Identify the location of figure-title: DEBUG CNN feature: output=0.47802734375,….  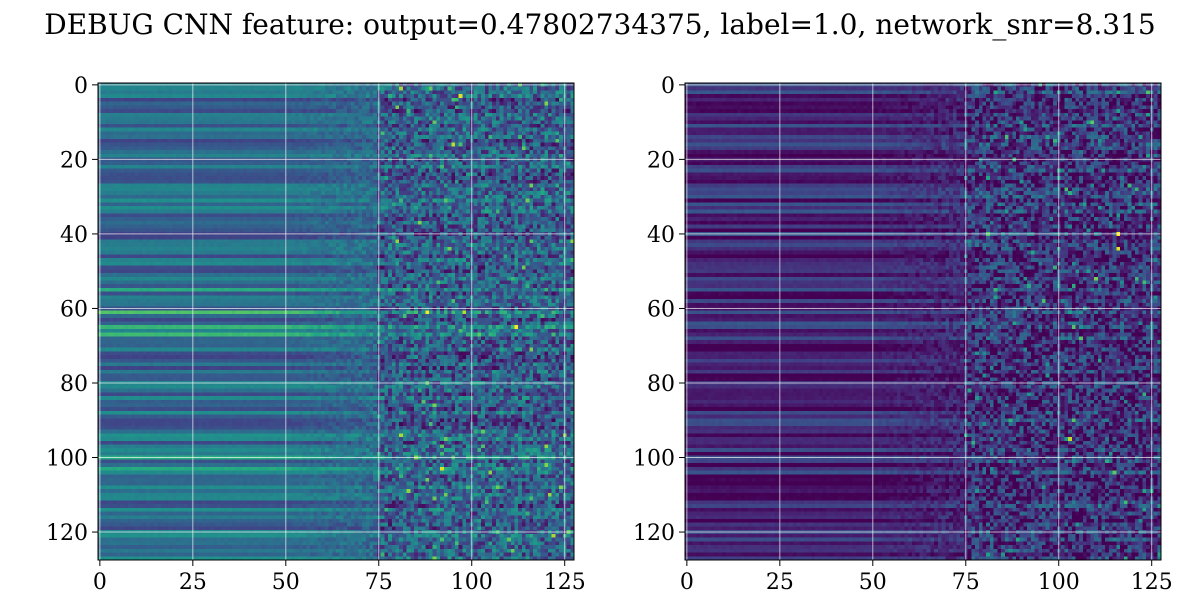
(599, 24).